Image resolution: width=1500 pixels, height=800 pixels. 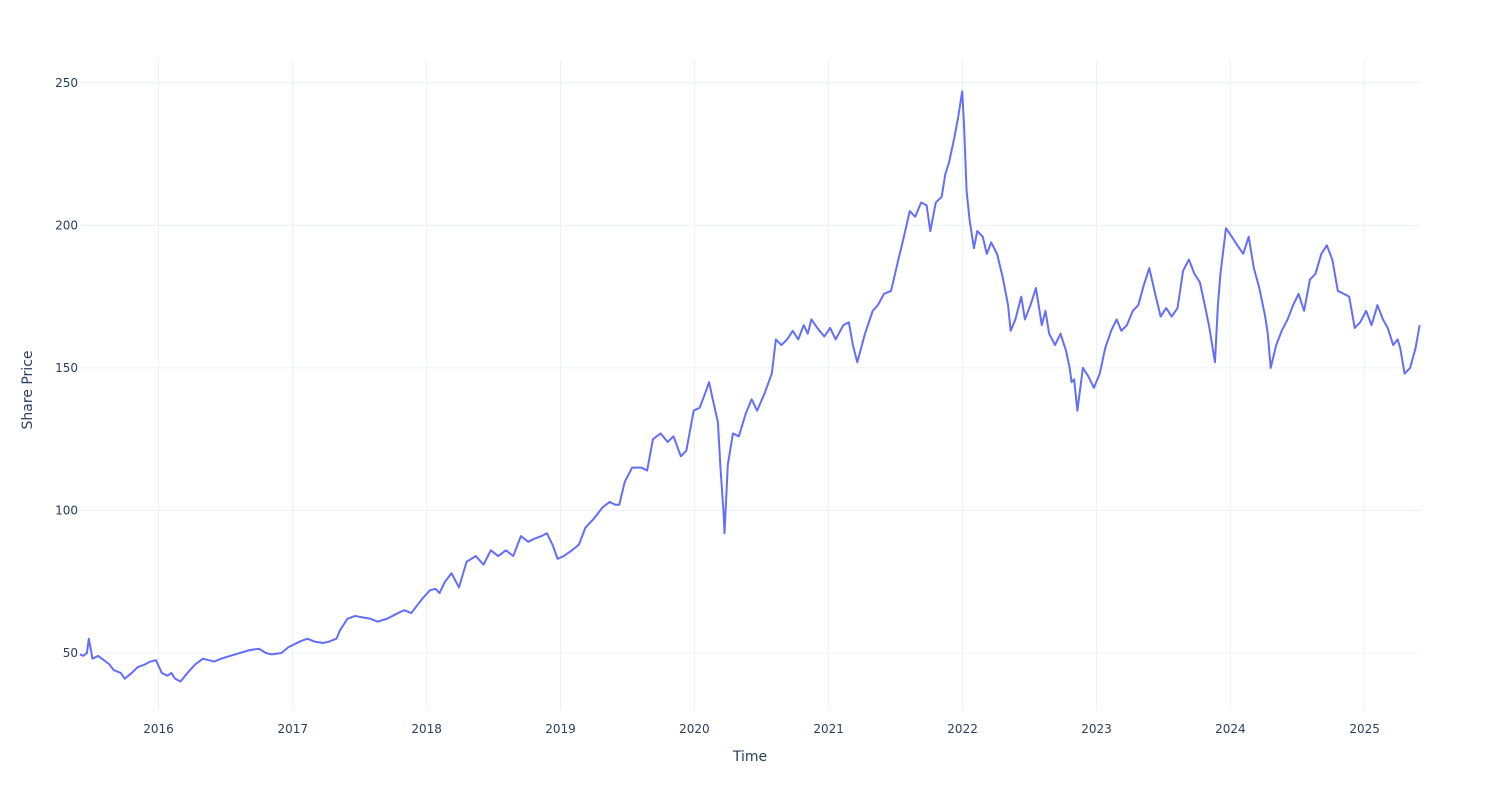 What do you see at coordinates (761, 729) in the screenshot?
I see `x-tick-labels: 2016 2017 2018 2019 2020 2021 2022 2023 2024 2025` at bounding box center [761, 729].